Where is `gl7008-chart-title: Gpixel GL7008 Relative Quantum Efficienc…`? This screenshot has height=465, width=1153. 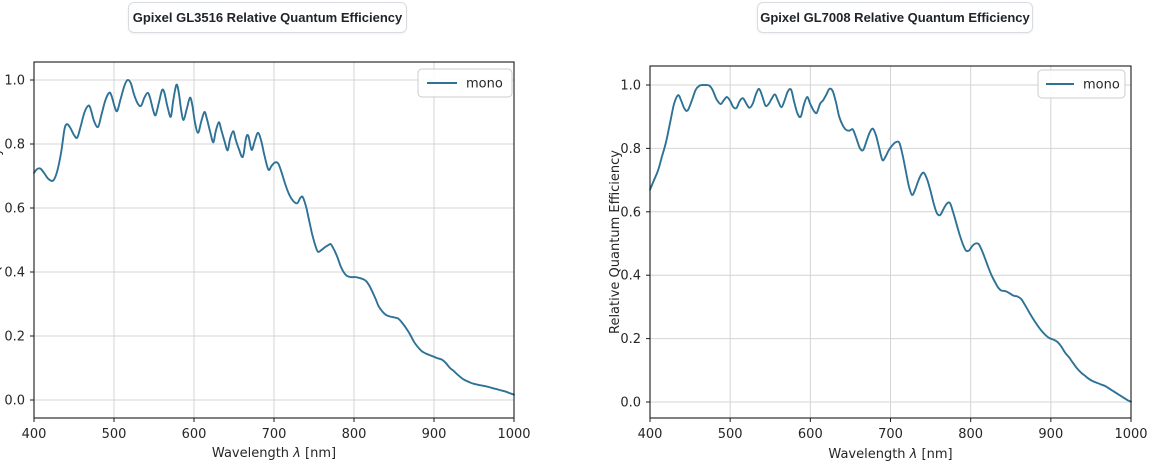
gl7008-chart-title: Gpixel GL7008 Relative Quantum Efficienc… is located at coordinates (895, 17).